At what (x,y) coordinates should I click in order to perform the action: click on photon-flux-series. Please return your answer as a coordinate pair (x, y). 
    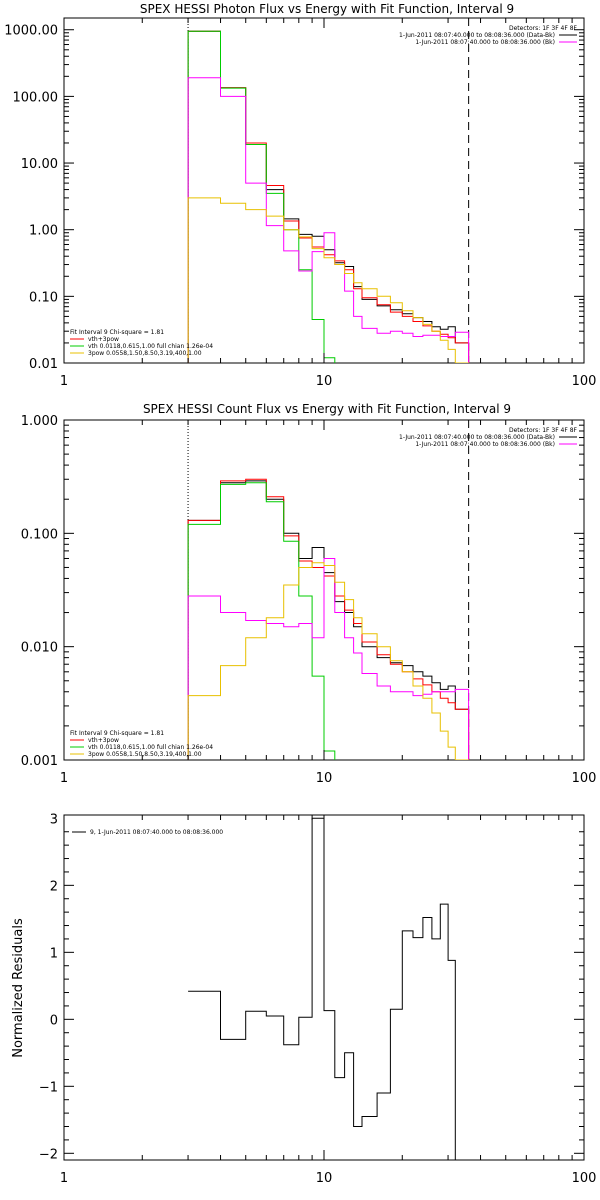
    Looking at the image, I should click on (328, 190).